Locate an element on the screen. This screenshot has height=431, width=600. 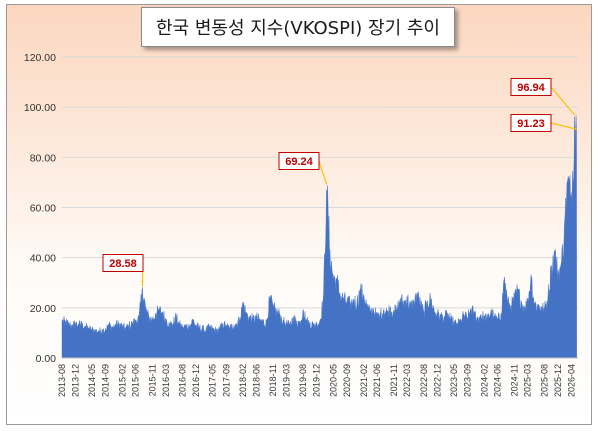
x-tick-label: 2022-08 is located at coordinates (424, 380).